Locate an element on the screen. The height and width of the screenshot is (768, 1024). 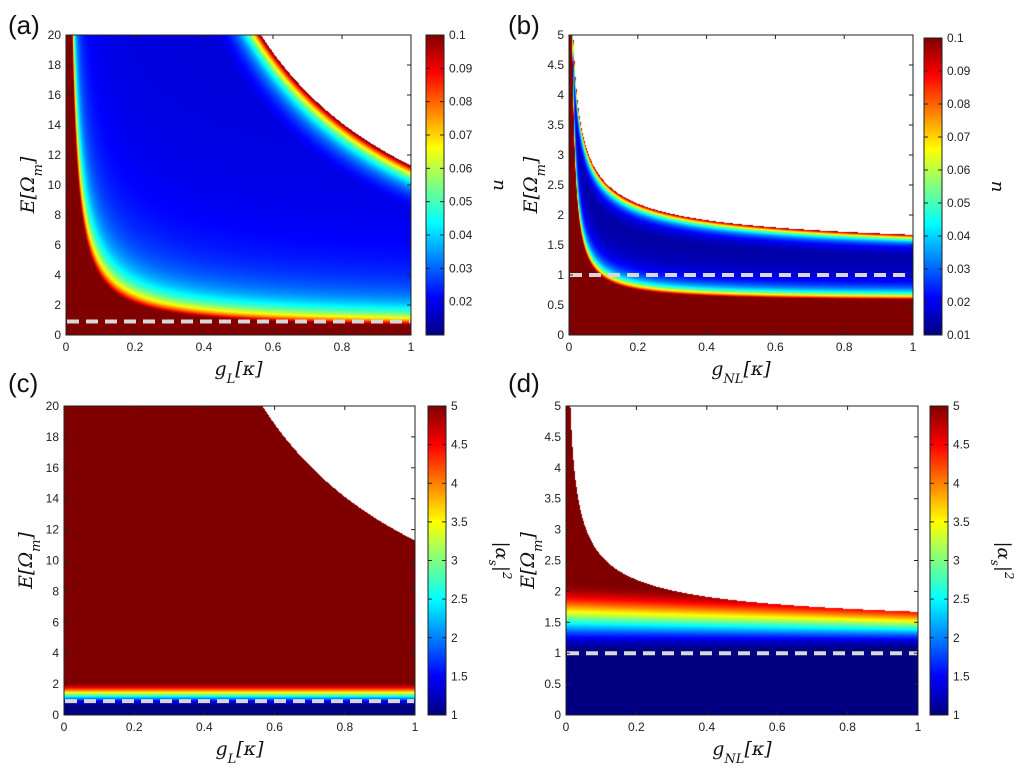
panel-label: (b) is located at coordinates (524, 25).